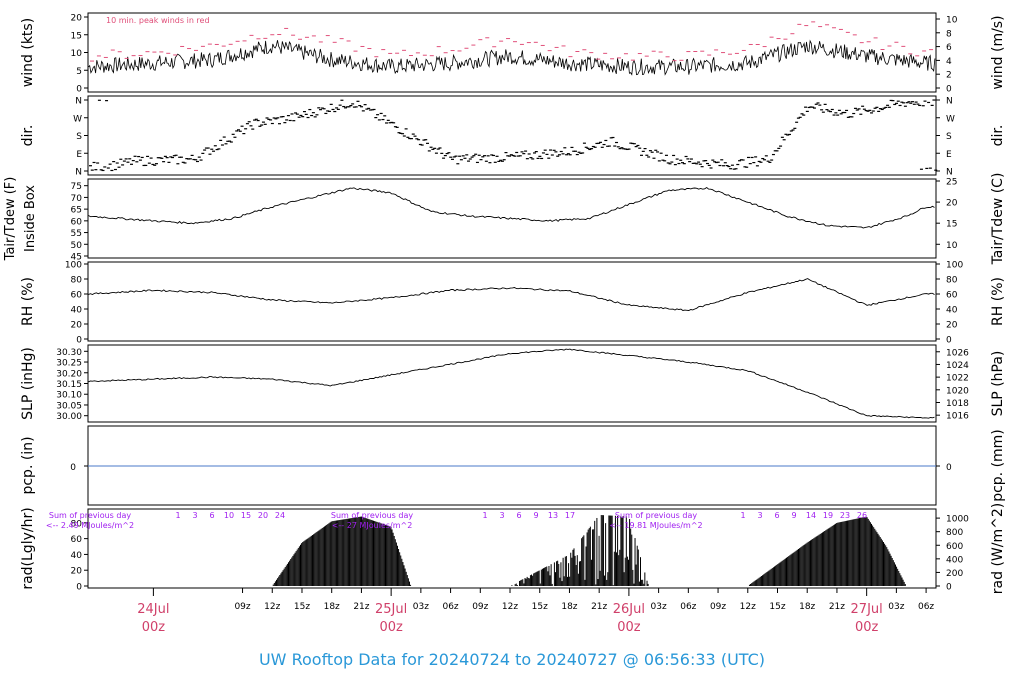 The image size is (1024, 700). Describe the element at coordinates (28, 52) in the screenshot. I see `left-axis-label: wind (kts)` at that location.